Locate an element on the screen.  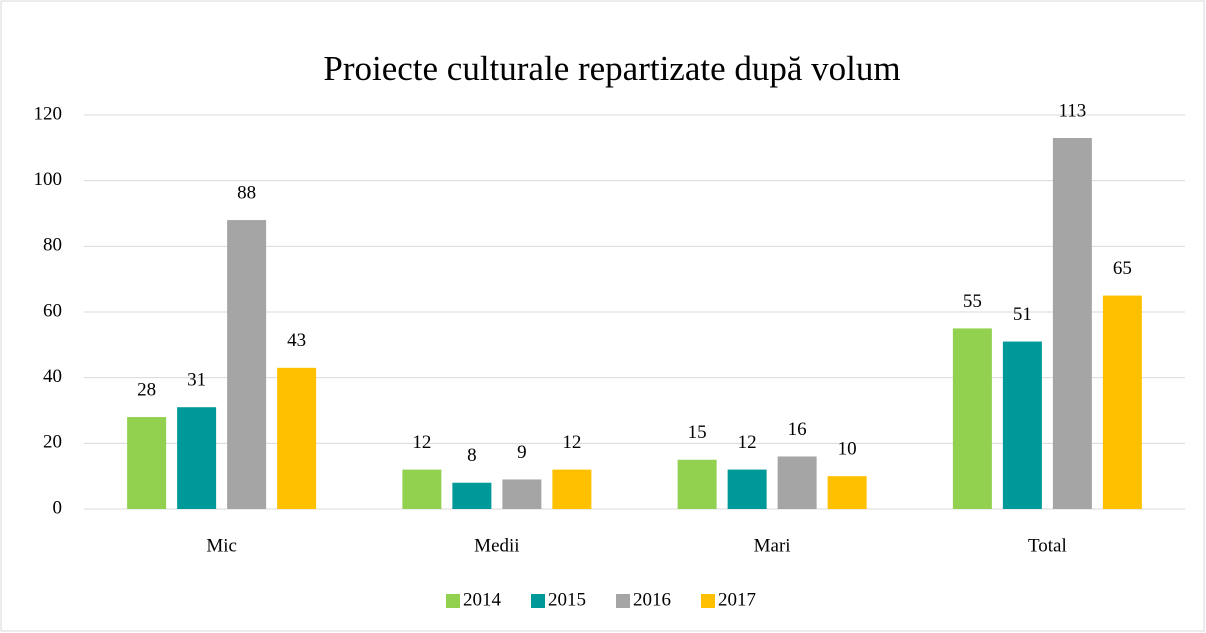
y-tick-label: 100 is located at coordinates (48, 179).